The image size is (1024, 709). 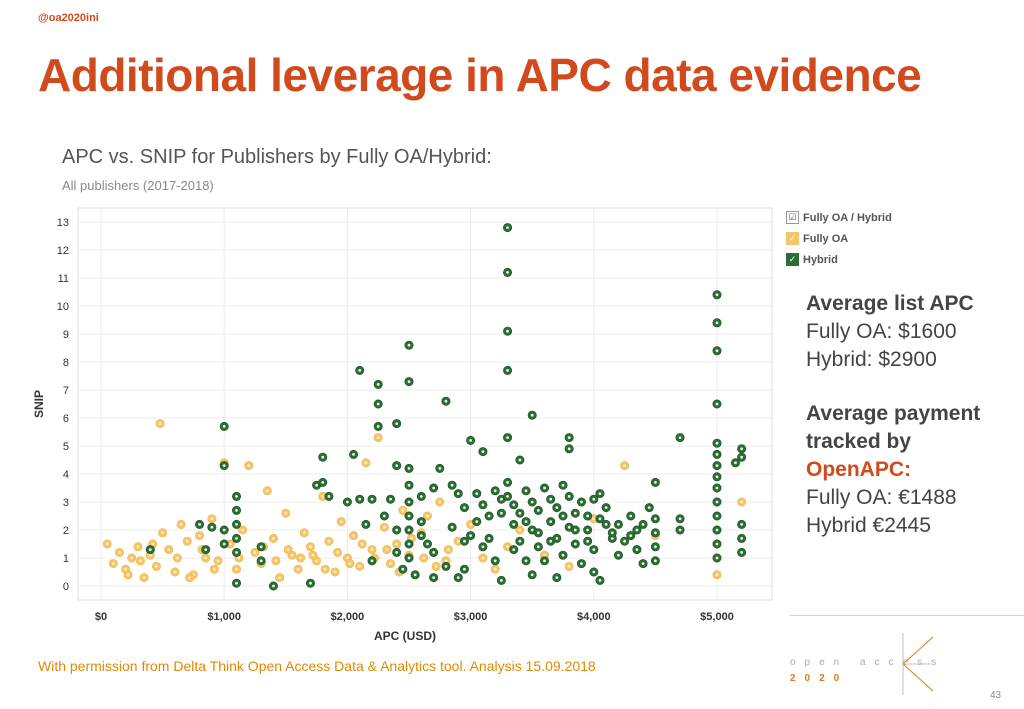 What do you see at coordinates (881, 497) in the screenshot?
I see `payment-oa: Fully OA: €1488` at bounding box center [881, 497].